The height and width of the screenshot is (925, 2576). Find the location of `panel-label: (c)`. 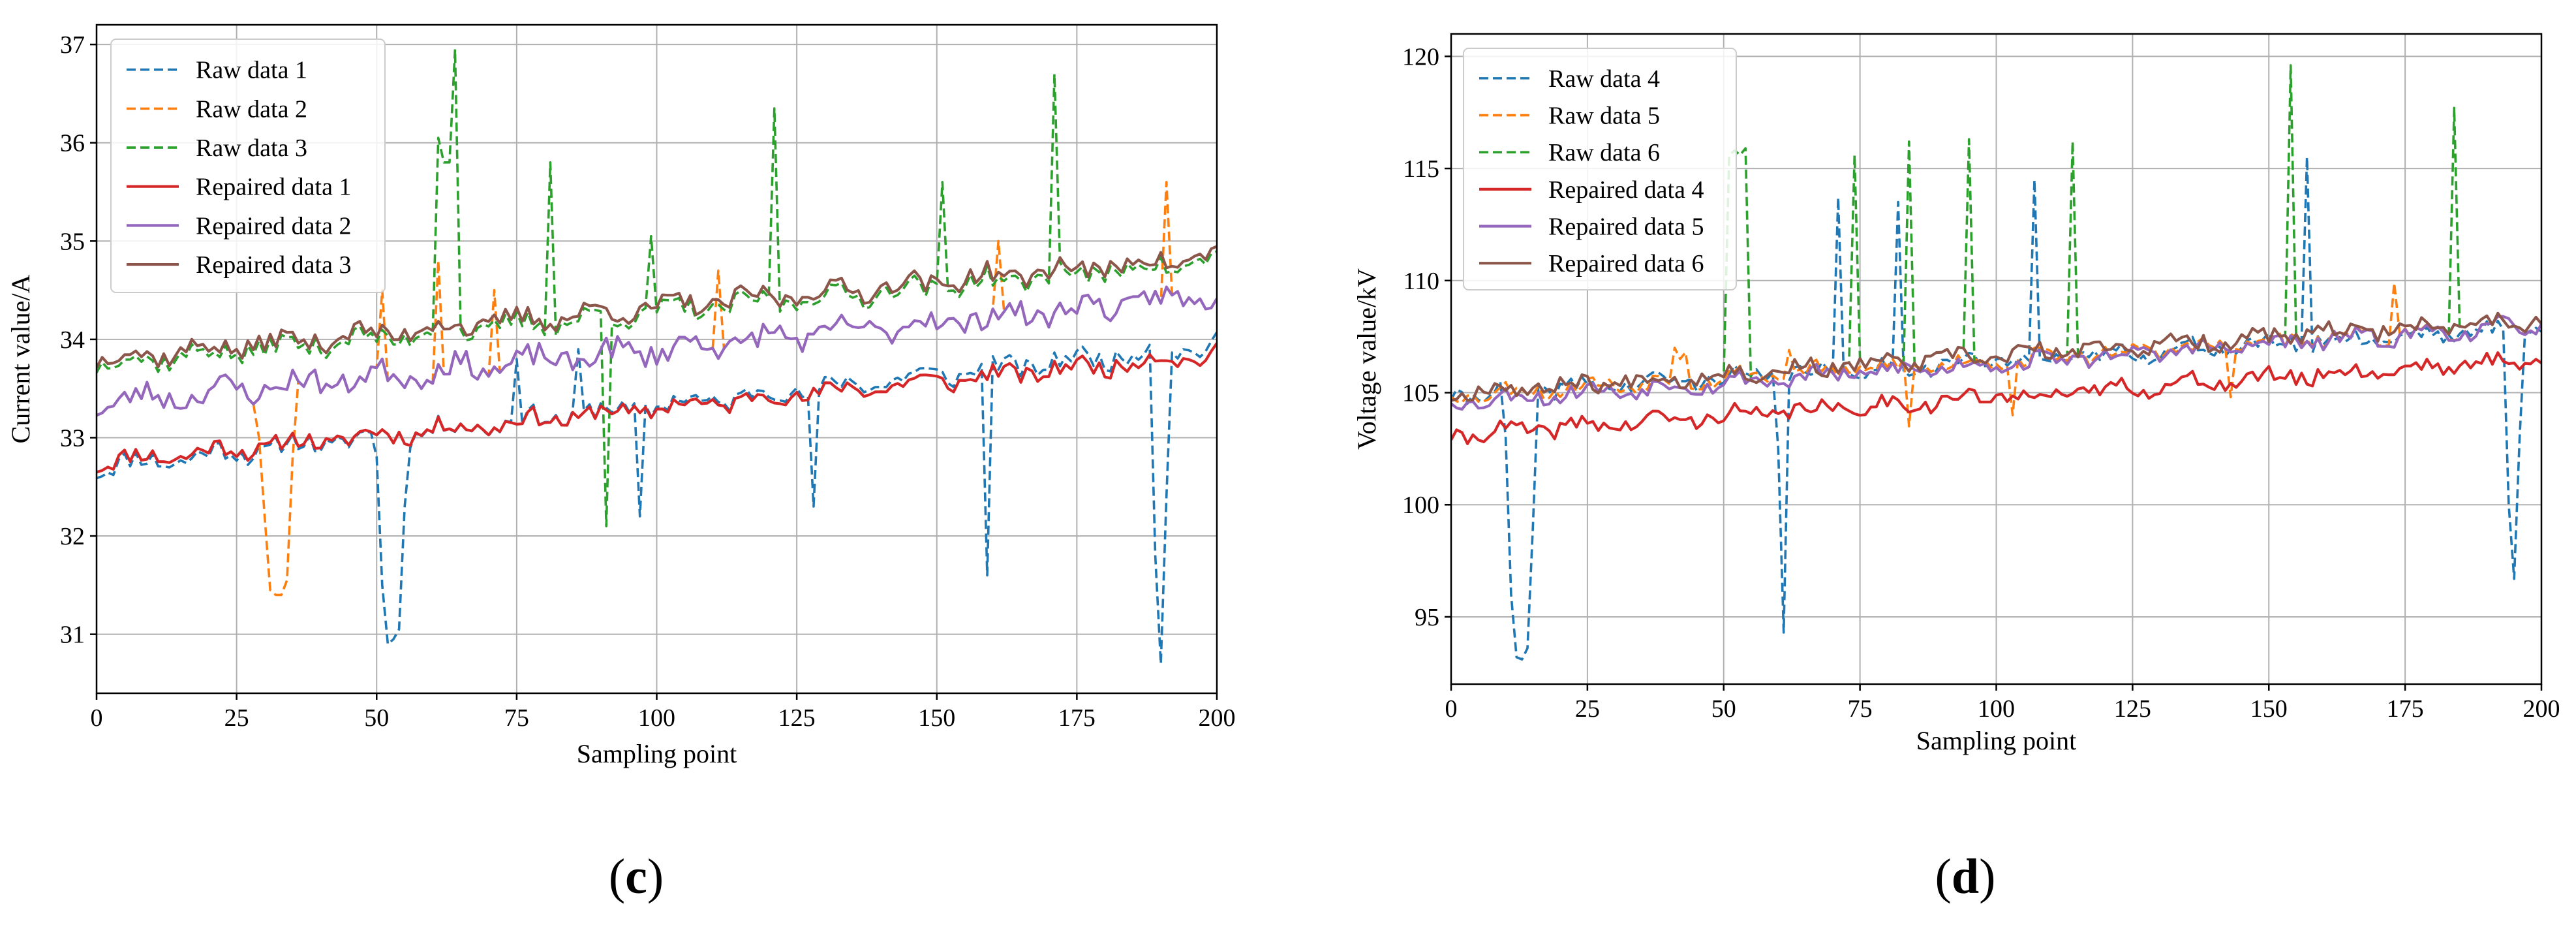

panel-label: (c) is located at coordinates (636, 876).